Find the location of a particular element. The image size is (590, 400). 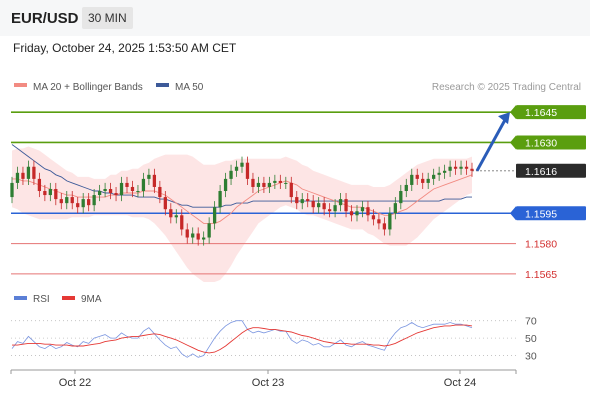

level-labels: 1.1645 1.1630 1.1616 1.1595 1.1580 1.1565 is located at coordinates (548, 193).